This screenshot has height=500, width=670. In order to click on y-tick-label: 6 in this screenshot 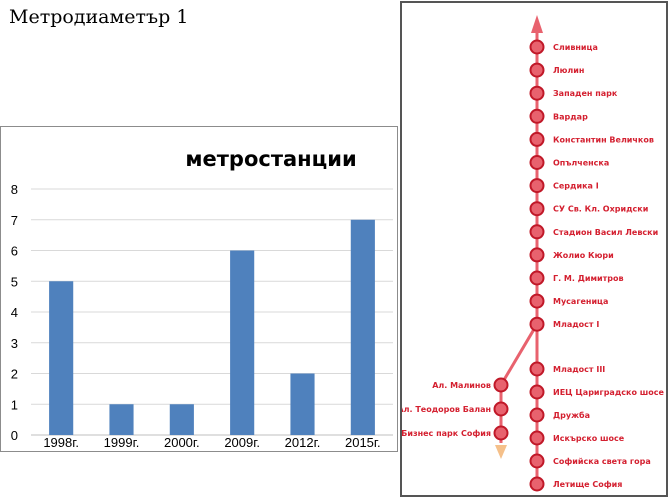, I will do `click(14, 251)`.